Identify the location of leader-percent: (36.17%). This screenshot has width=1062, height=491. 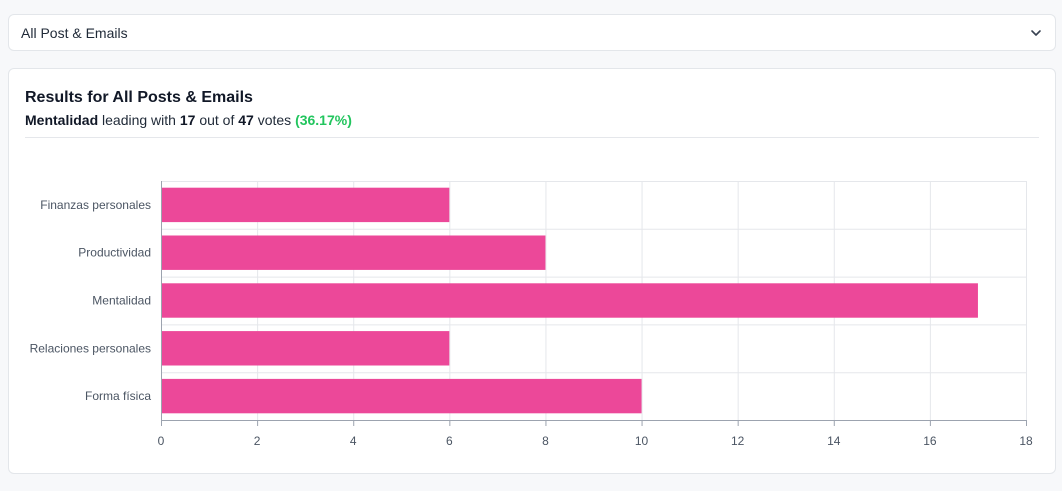
(323, 120).